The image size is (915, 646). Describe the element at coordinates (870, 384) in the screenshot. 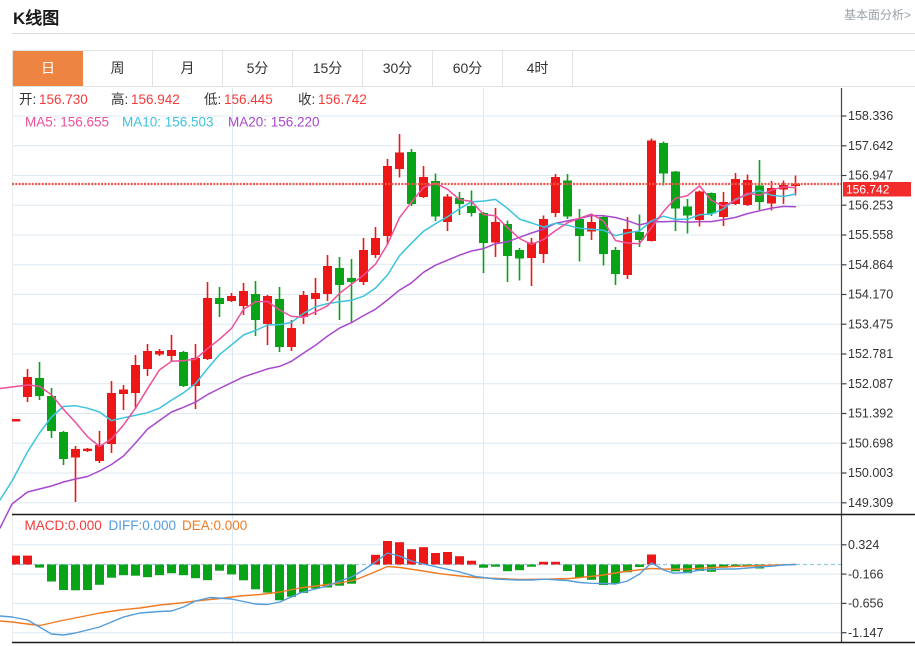

I see `svg-text: 152.087` at that location.